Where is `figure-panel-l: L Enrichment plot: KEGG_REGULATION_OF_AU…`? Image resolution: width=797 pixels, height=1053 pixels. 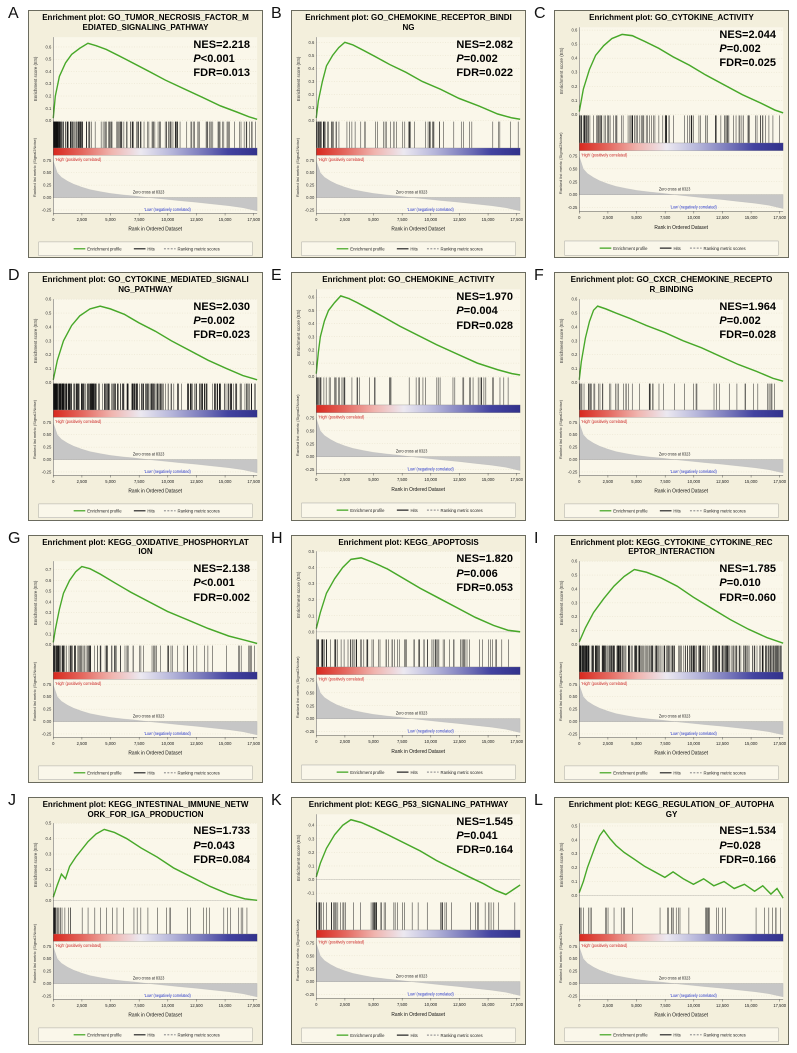 figure-panel-l: L Enrichment plot: KEGG_REGULATION_OF_AU… is located at coordinates (661, 918).